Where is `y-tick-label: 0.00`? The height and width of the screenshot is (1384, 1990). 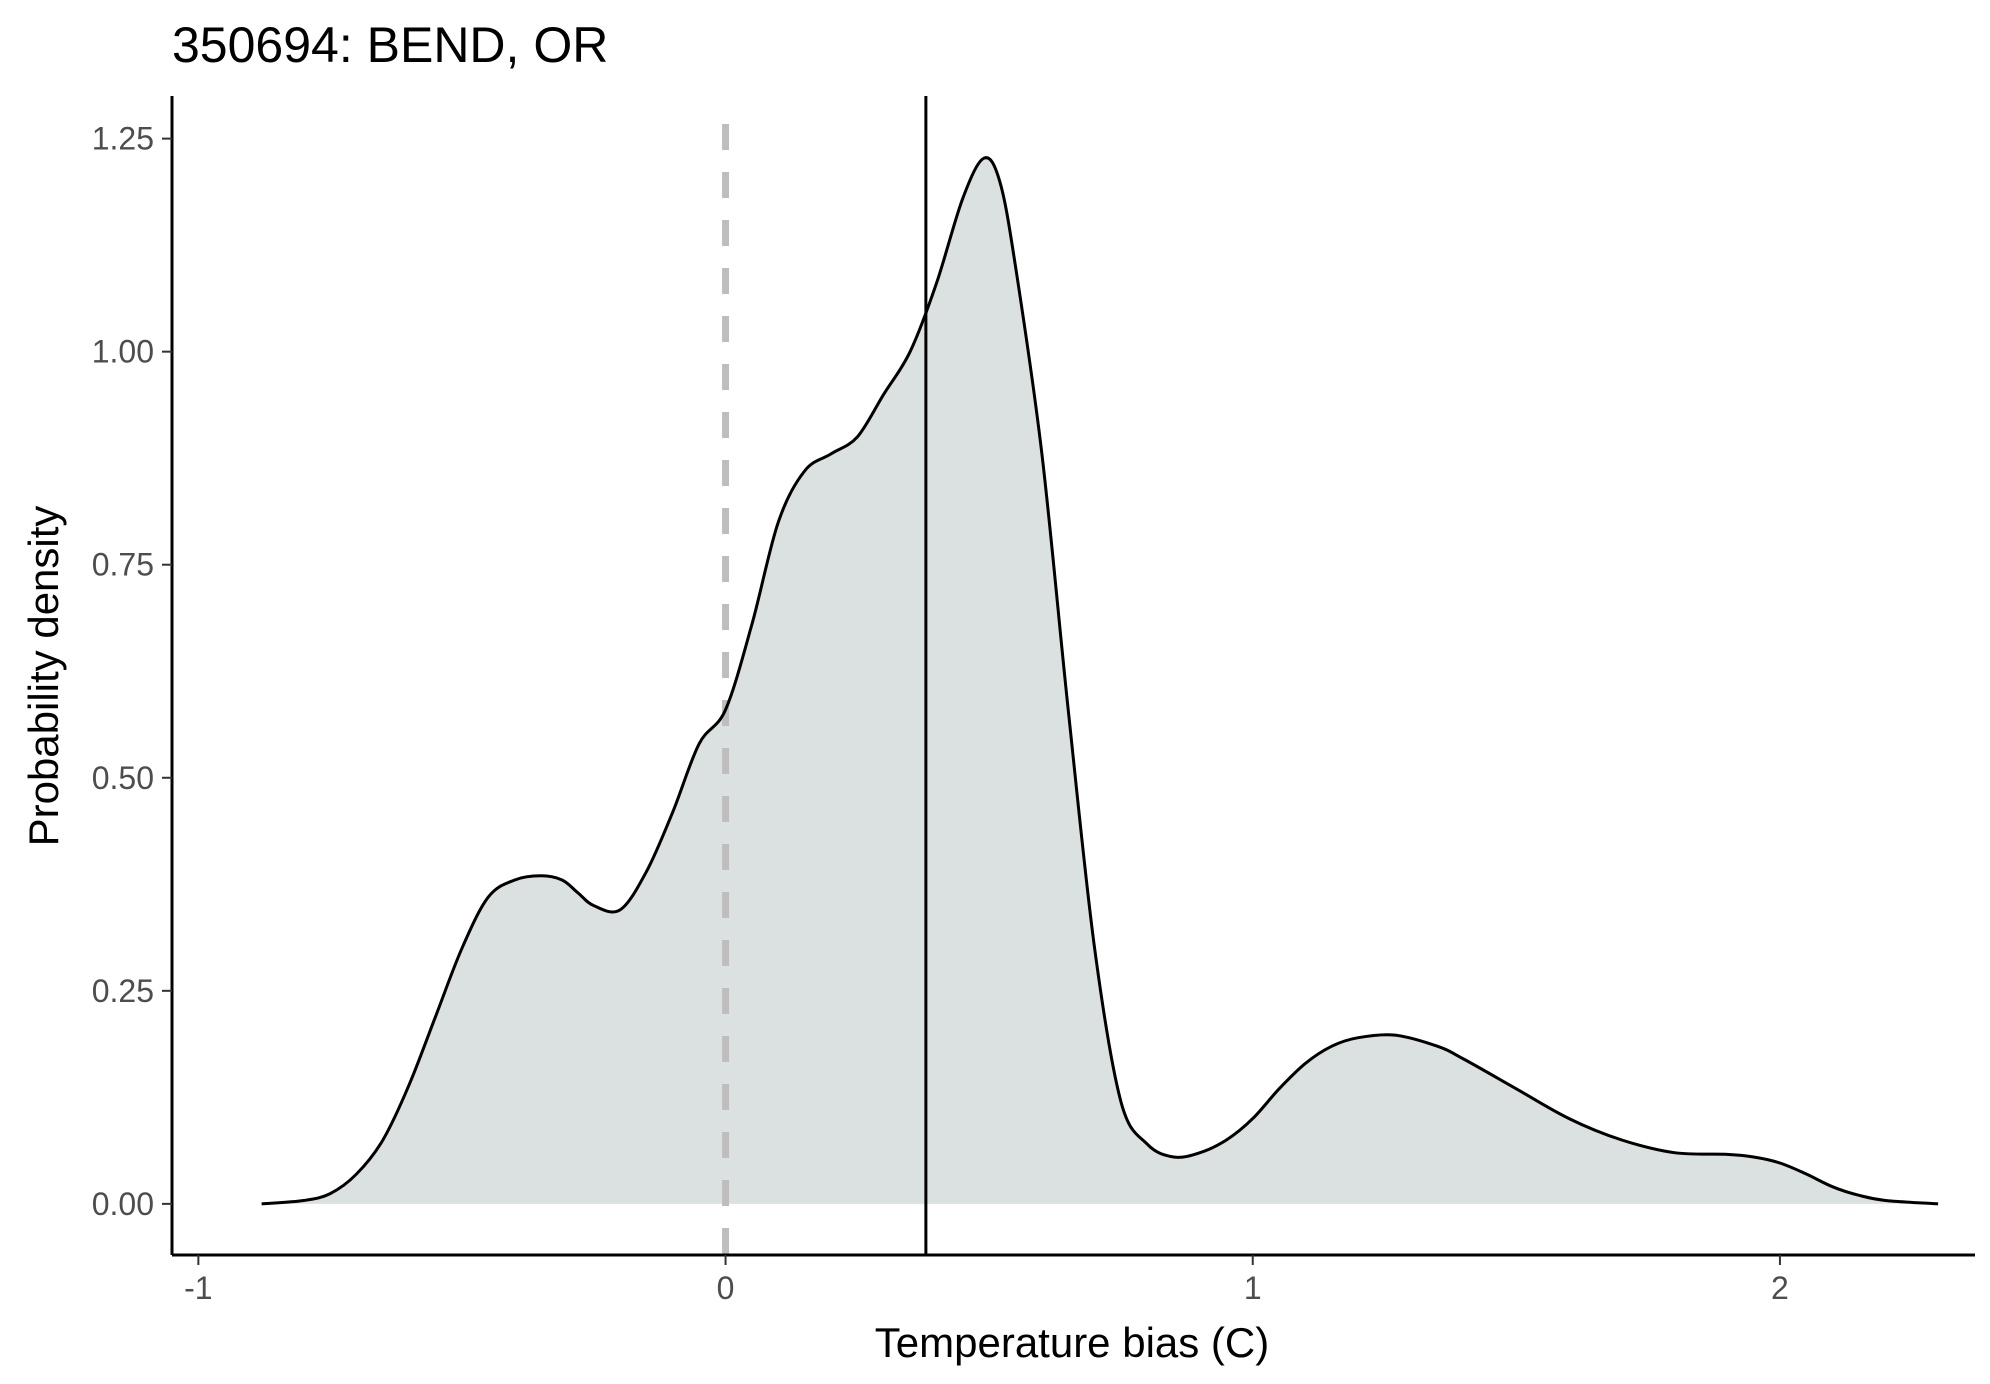 y-tick-label: 0.00 is located at coordinates (123, 1204).